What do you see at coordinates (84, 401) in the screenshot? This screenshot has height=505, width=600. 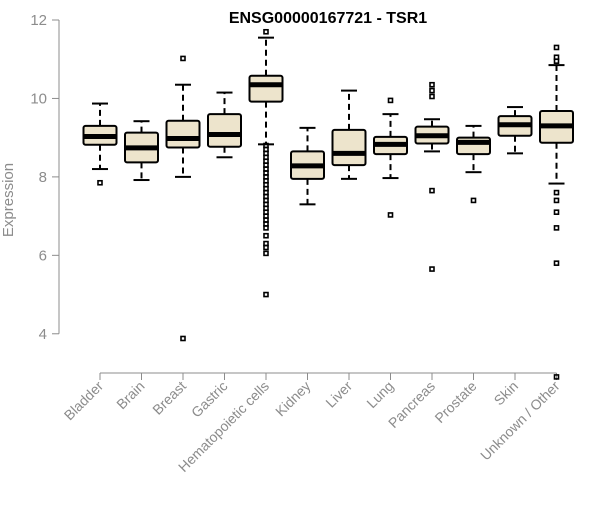 I see `x-tick-label: Bladder` at bounding box center [84, 401].